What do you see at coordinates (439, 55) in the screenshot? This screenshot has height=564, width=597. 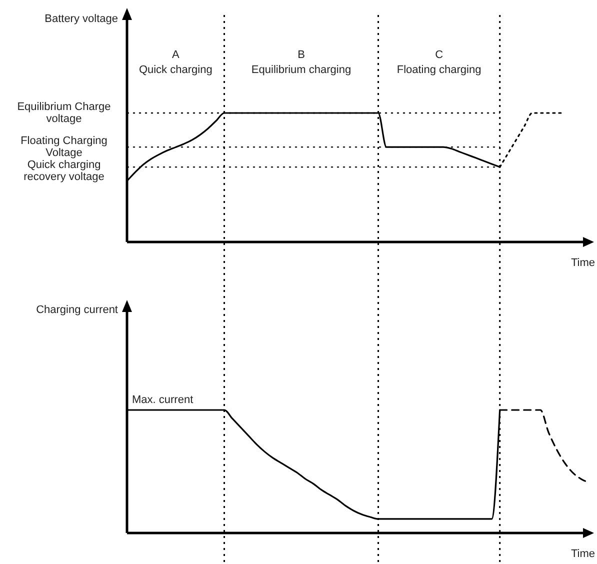 I see `text: C` at bounding box center [439, 55].